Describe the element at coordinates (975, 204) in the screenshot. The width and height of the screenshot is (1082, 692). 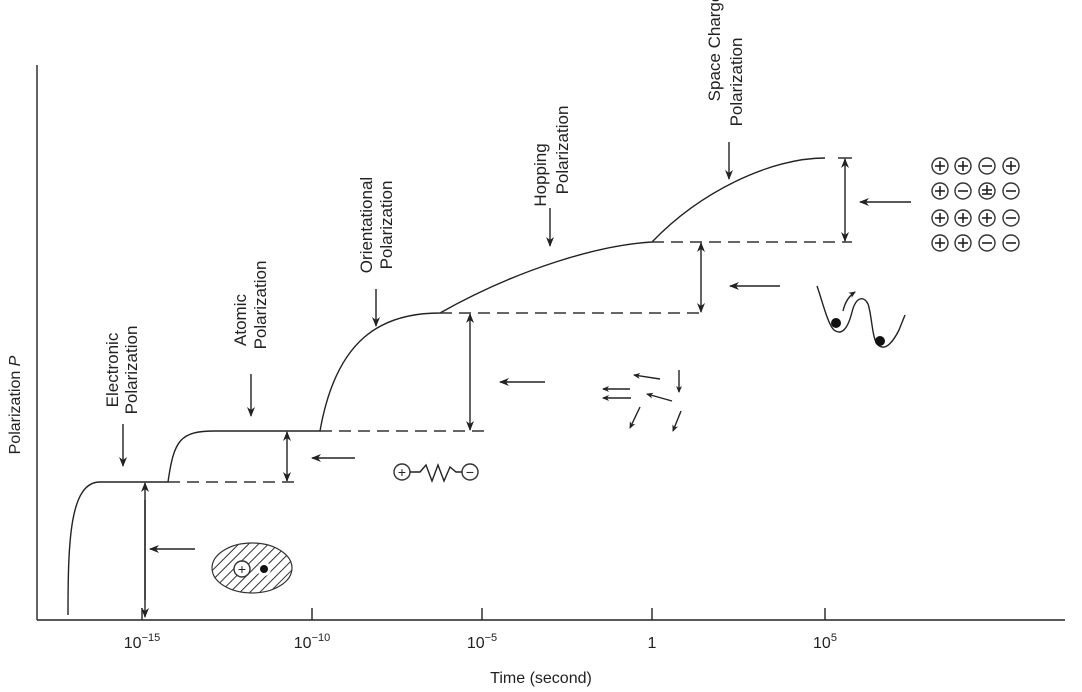
I see `charge-grid-icon` at that location.